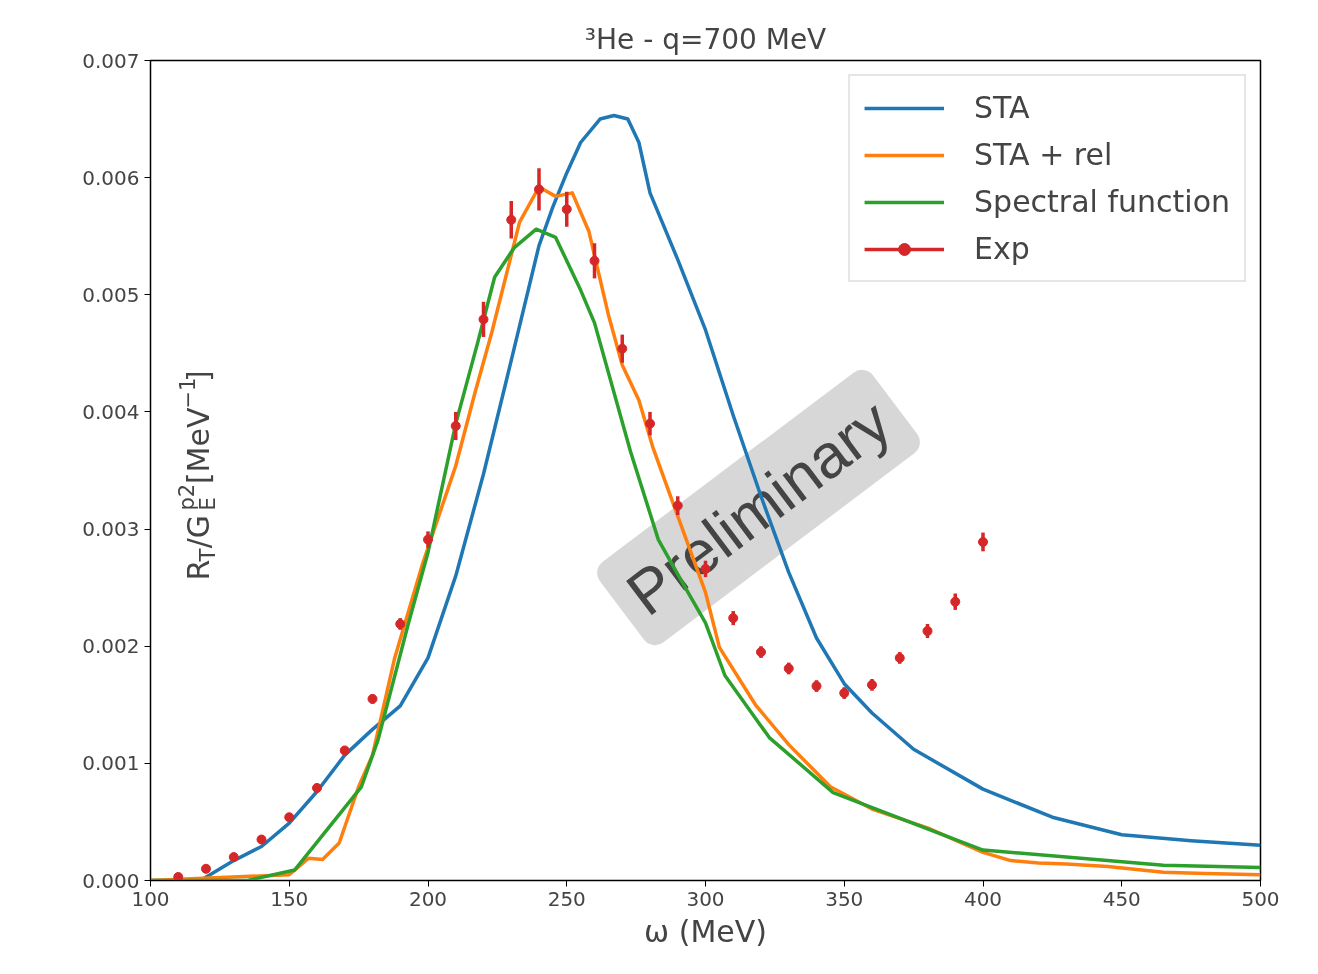  I want to click on x-tick-label: 300, so click(705, 898).